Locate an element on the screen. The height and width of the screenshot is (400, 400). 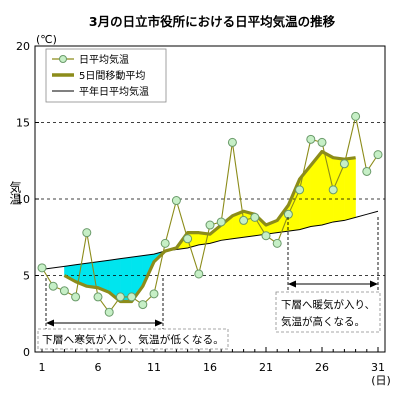
y-tick-label: 0 is located at coordinates (26, 352).